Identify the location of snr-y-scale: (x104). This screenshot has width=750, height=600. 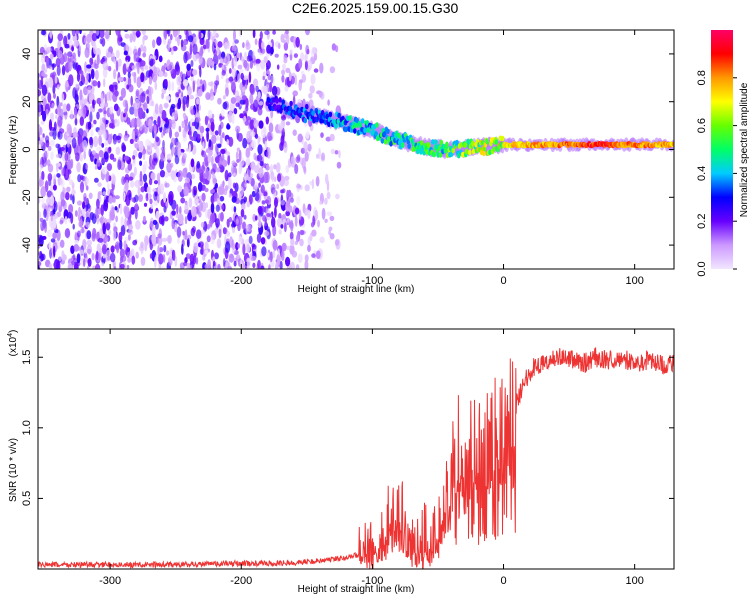
(13, 343).